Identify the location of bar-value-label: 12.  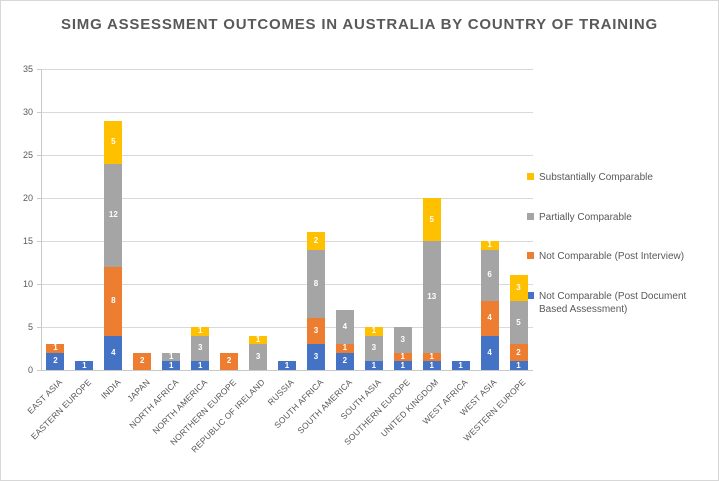
(113, 215).